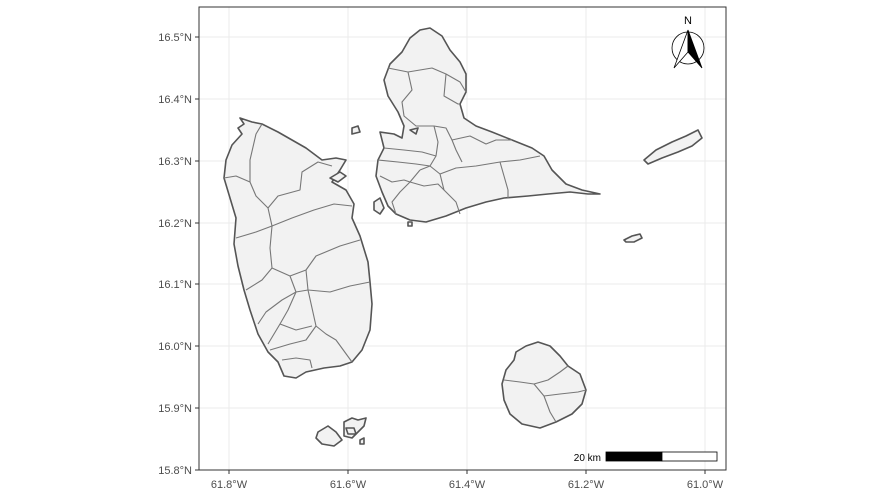 The image size is (880, 497). Describe the element at coordinates (374, 176) in the screenshot. I see `islets-channel` at that location.